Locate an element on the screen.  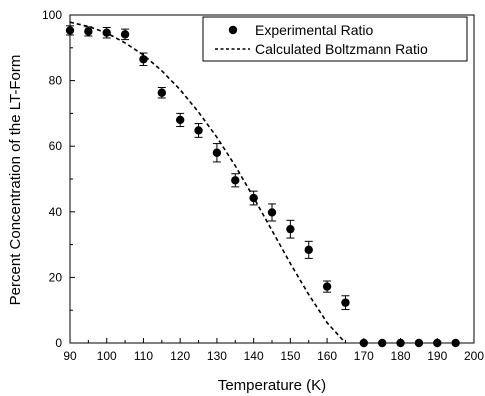
legend-label-boltzmann: Calculated Boltzmann Ratio is located at coordinates (341, 49).